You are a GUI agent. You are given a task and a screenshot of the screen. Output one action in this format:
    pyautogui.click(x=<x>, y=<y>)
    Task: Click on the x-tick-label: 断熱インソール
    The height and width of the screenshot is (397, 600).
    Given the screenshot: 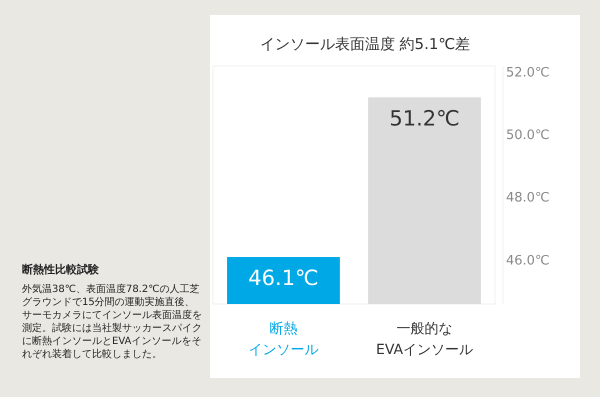 What is the action you would take?
    pyautogui.click(x=283, y=339)
    